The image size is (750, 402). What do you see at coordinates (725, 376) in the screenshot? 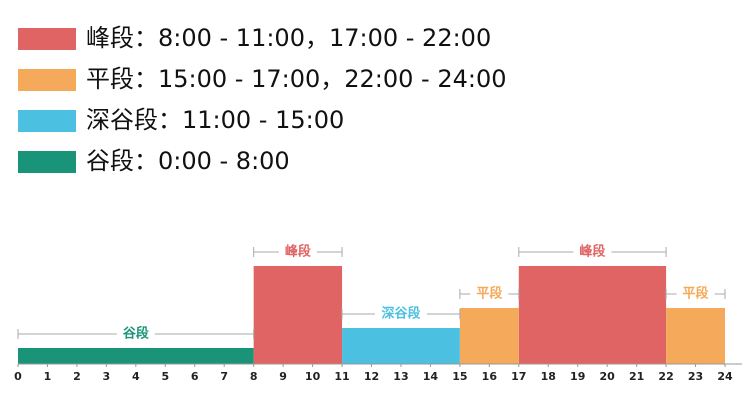
I see `x-tick-label: 24` at bounding box center [725, 376].